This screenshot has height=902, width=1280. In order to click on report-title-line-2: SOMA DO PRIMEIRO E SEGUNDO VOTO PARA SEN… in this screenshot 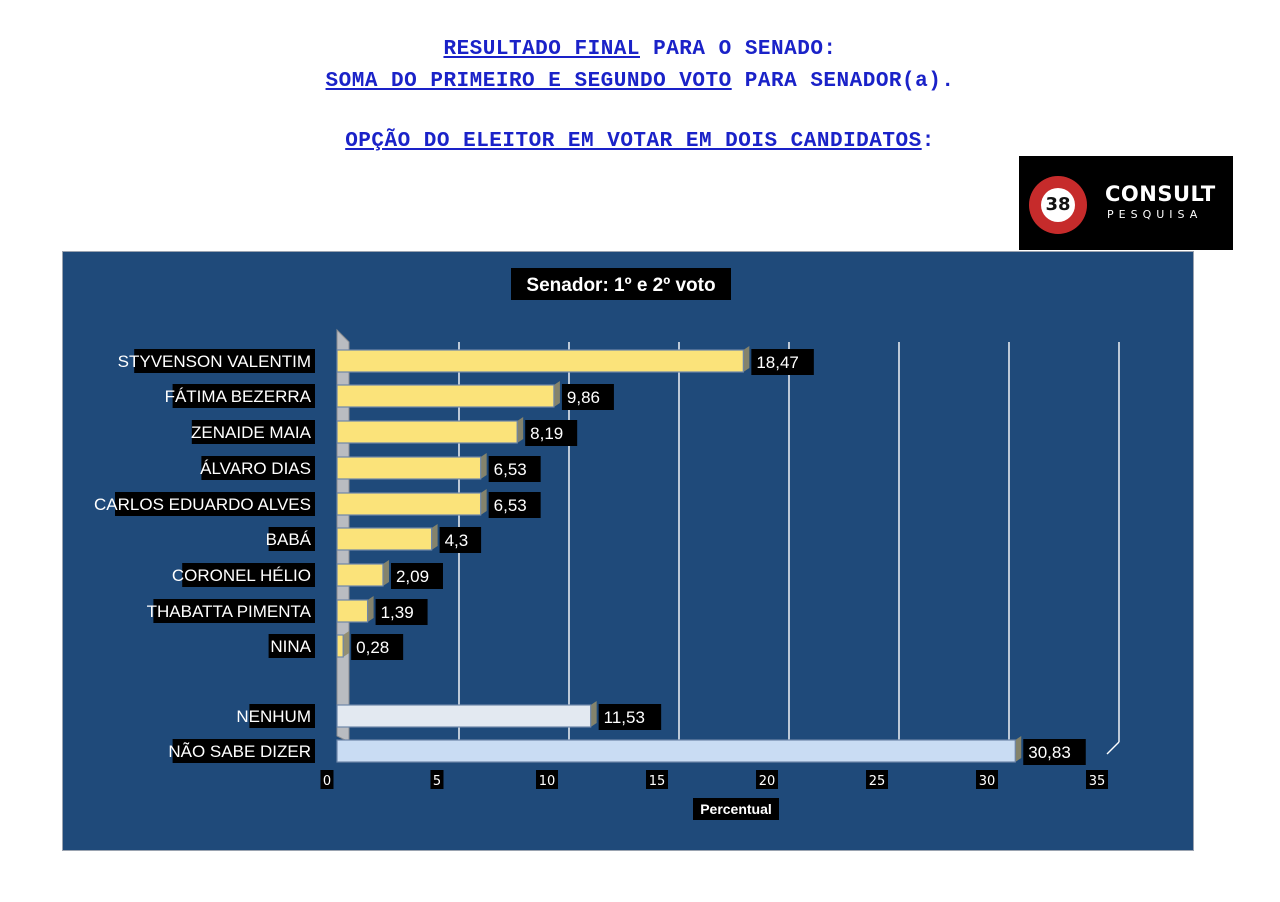, I will do `click(640, 81)`.